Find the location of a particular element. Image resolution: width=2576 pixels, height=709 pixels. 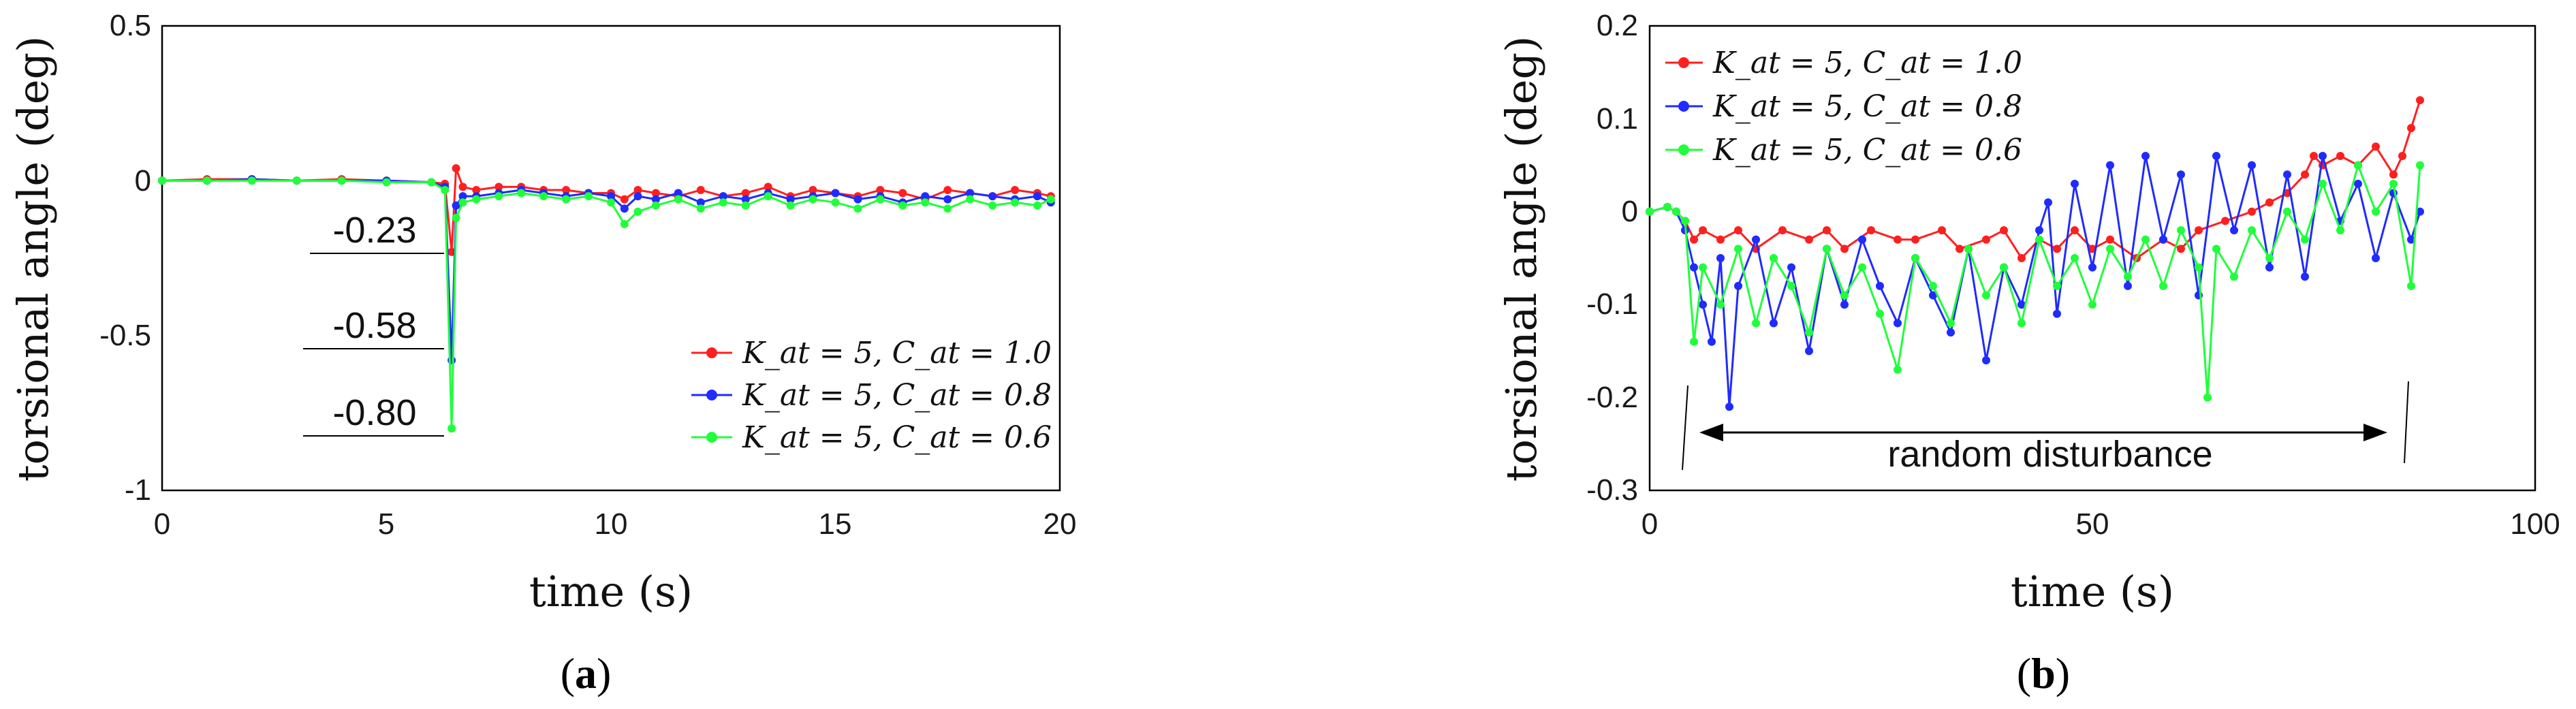

chart-b-x-axis-label: time (s) is located at coordinates (2092, 591).